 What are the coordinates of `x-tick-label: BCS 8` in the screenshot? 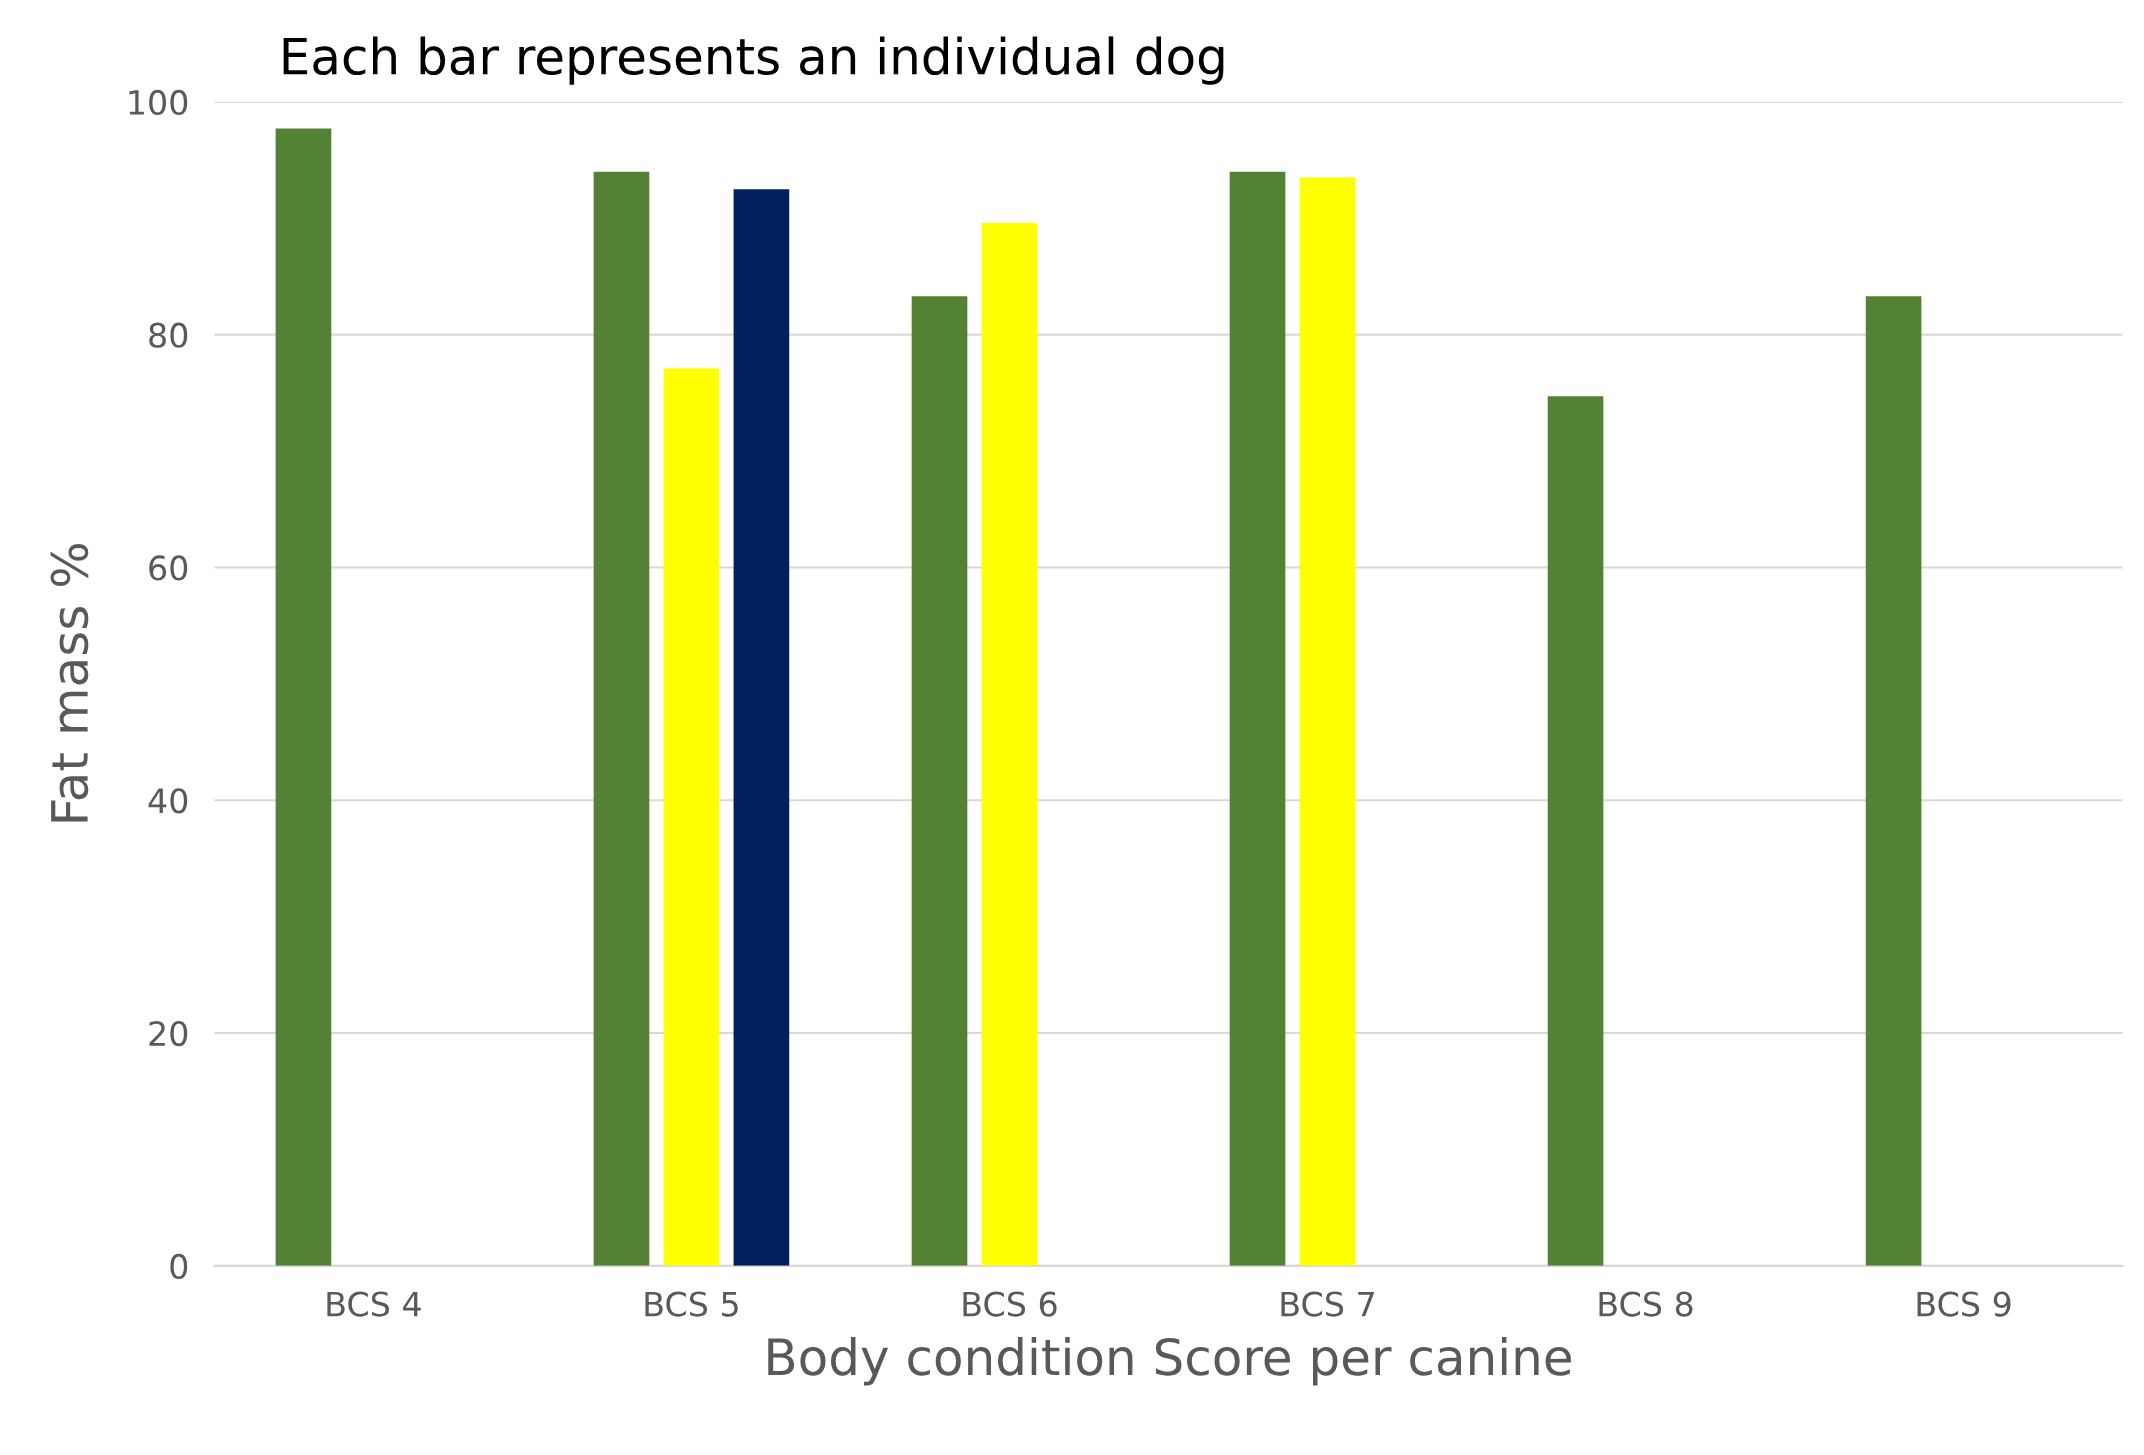 It's located at (1646, 1304).